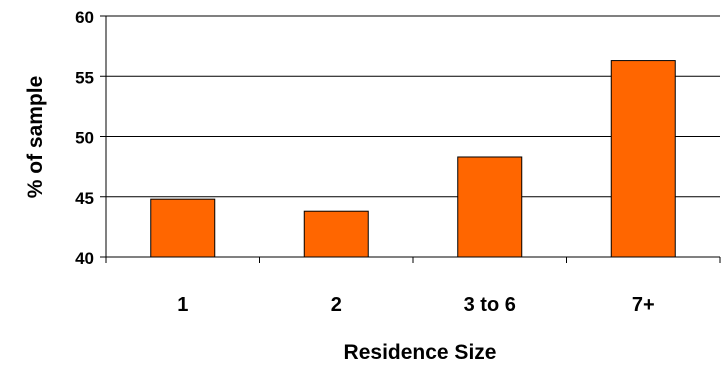 The image size is (723, 373). What do you see at coordinates (84, 77) in the screenshot?
I see `y-tick-label: 55` at bounding box center [84, 77].